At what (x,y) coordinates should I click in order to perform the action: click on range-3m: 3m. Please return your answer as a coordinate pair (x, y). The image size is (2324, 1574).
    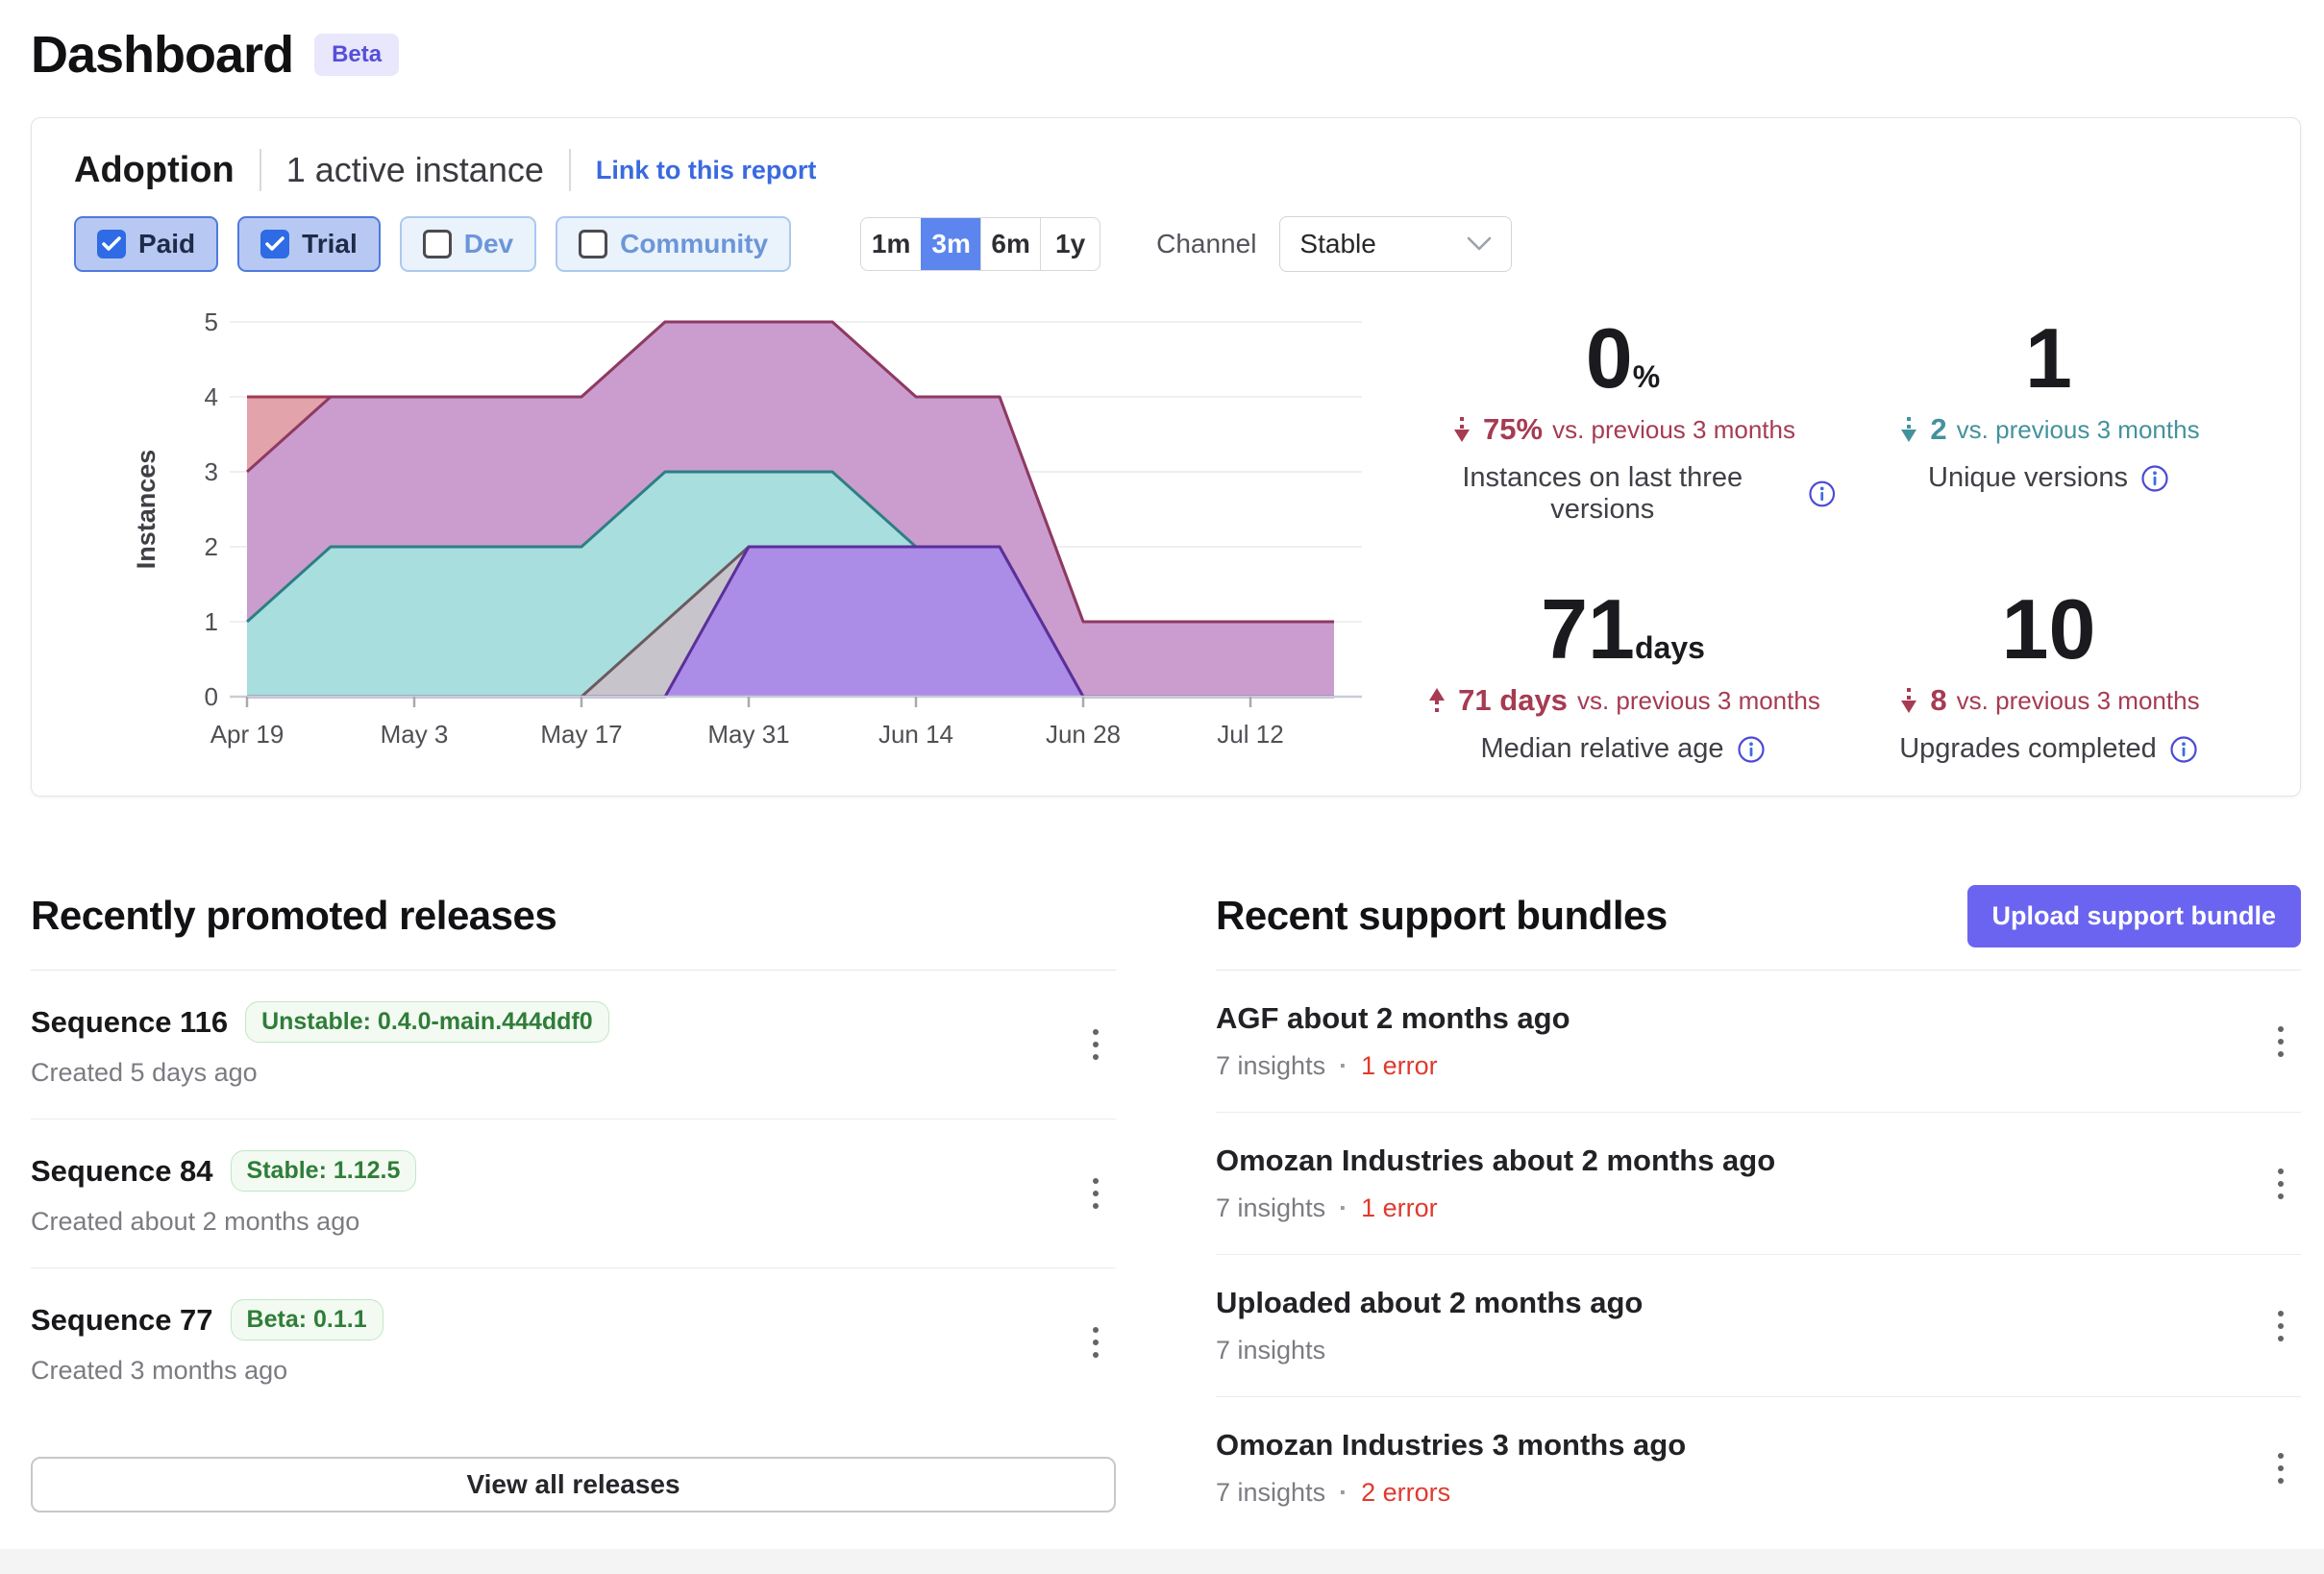
    Looking at the image, I should click on (951, 244).